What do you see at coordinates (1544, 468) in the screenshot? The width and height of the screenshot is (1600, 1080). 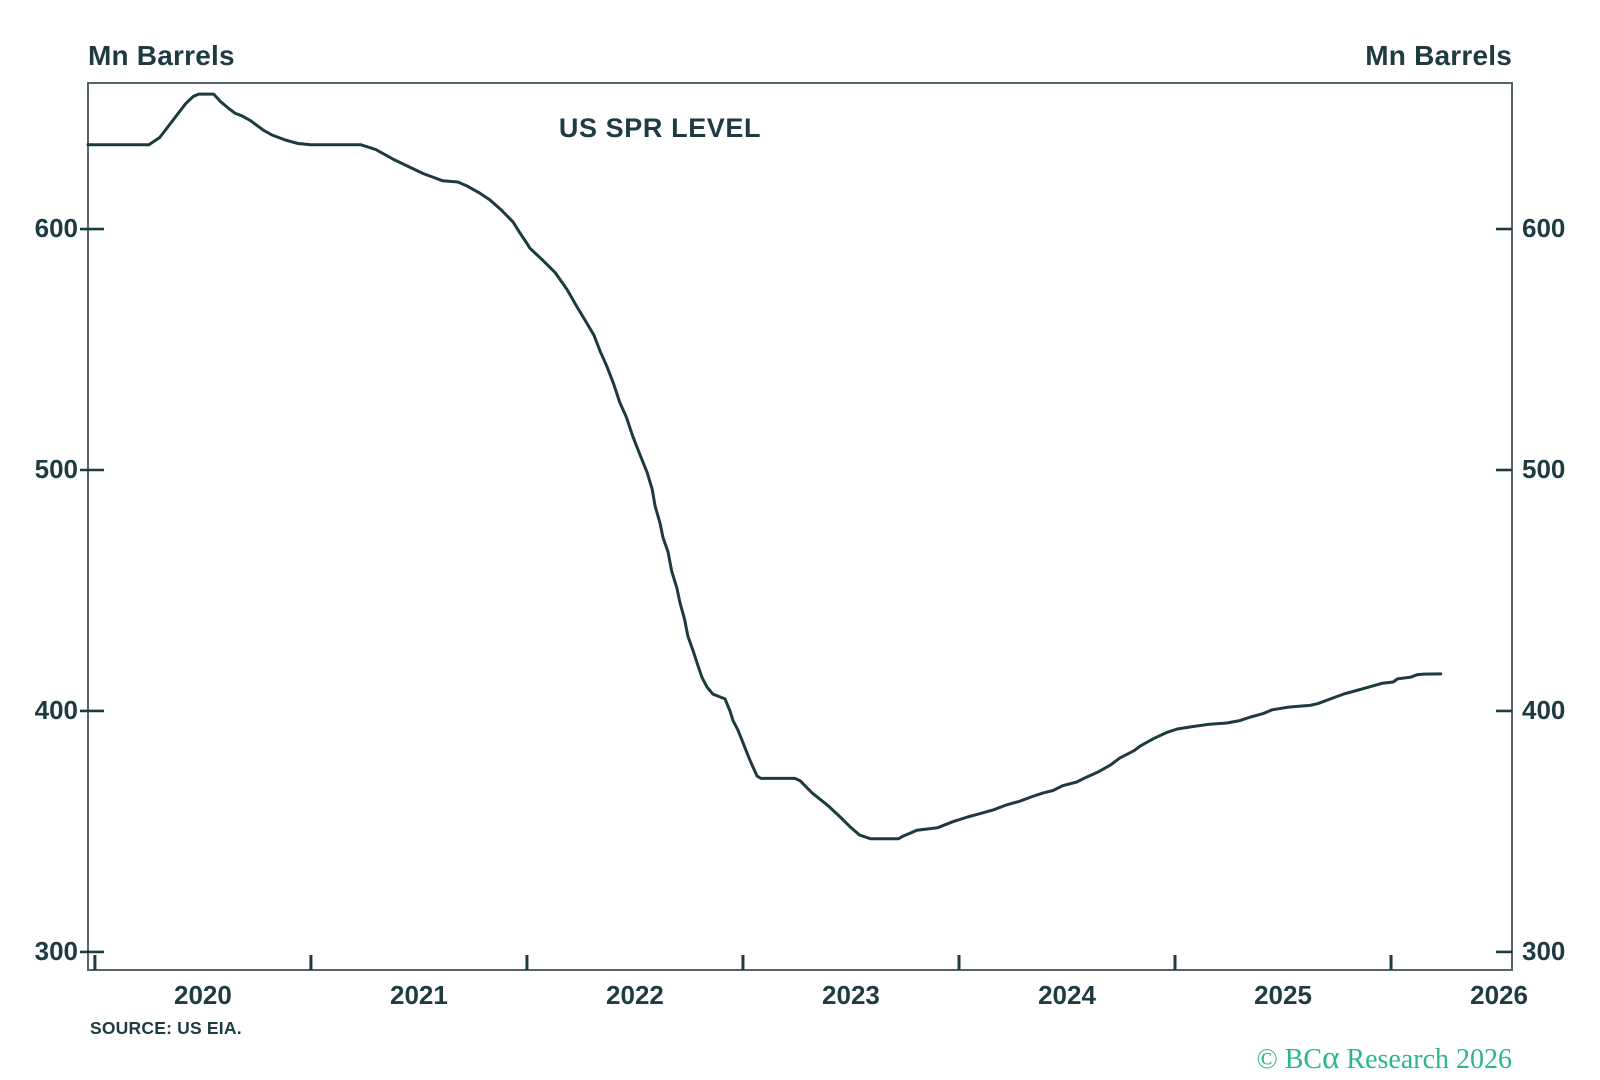 I see `y-axis-label-right-500: 500` at bounding box center [1544, 468].